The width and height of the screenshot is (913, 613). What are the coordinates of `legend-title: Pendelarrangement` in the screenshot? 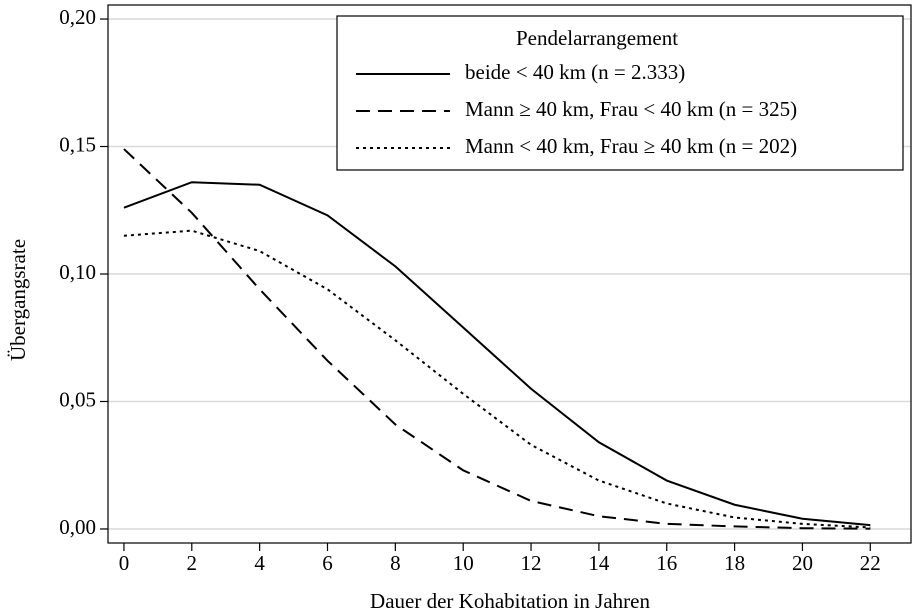 It's located at (597, 38).